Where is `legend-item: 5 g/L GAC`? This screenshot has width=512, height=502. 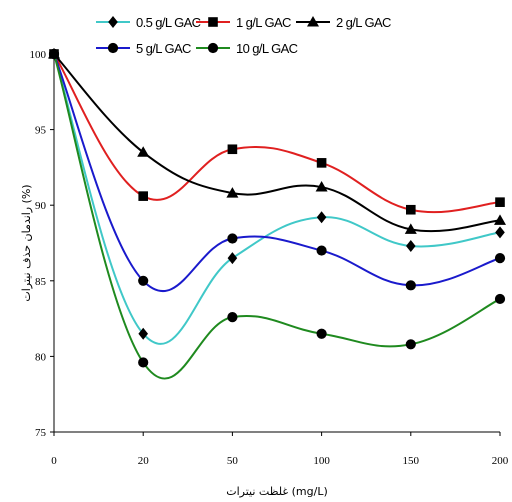 legend-item: 5 g/L GAC is located at coordinates (144, 48).